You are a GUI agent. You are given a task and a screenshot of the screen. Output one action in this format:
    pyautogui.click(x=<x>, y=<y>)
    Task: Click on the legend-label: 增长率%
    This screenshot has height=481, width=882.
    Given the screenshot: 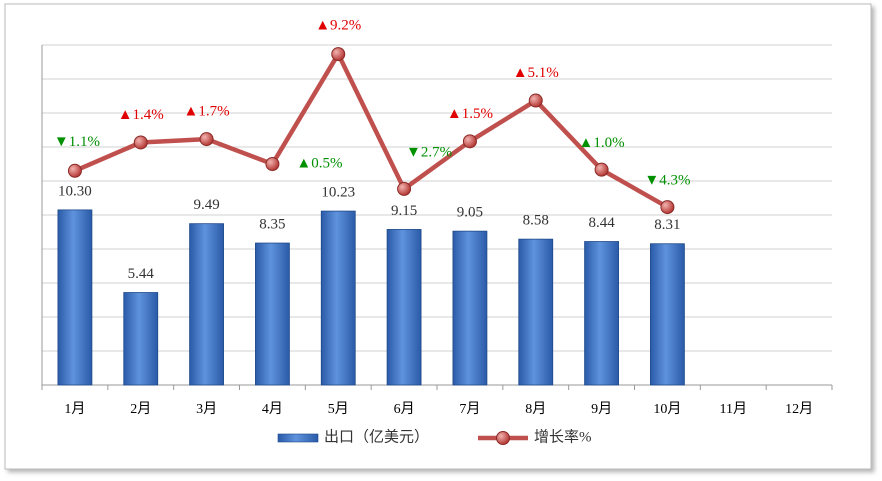 What is the action you would take?
    pyautogui.click(x=563, y=436)
    